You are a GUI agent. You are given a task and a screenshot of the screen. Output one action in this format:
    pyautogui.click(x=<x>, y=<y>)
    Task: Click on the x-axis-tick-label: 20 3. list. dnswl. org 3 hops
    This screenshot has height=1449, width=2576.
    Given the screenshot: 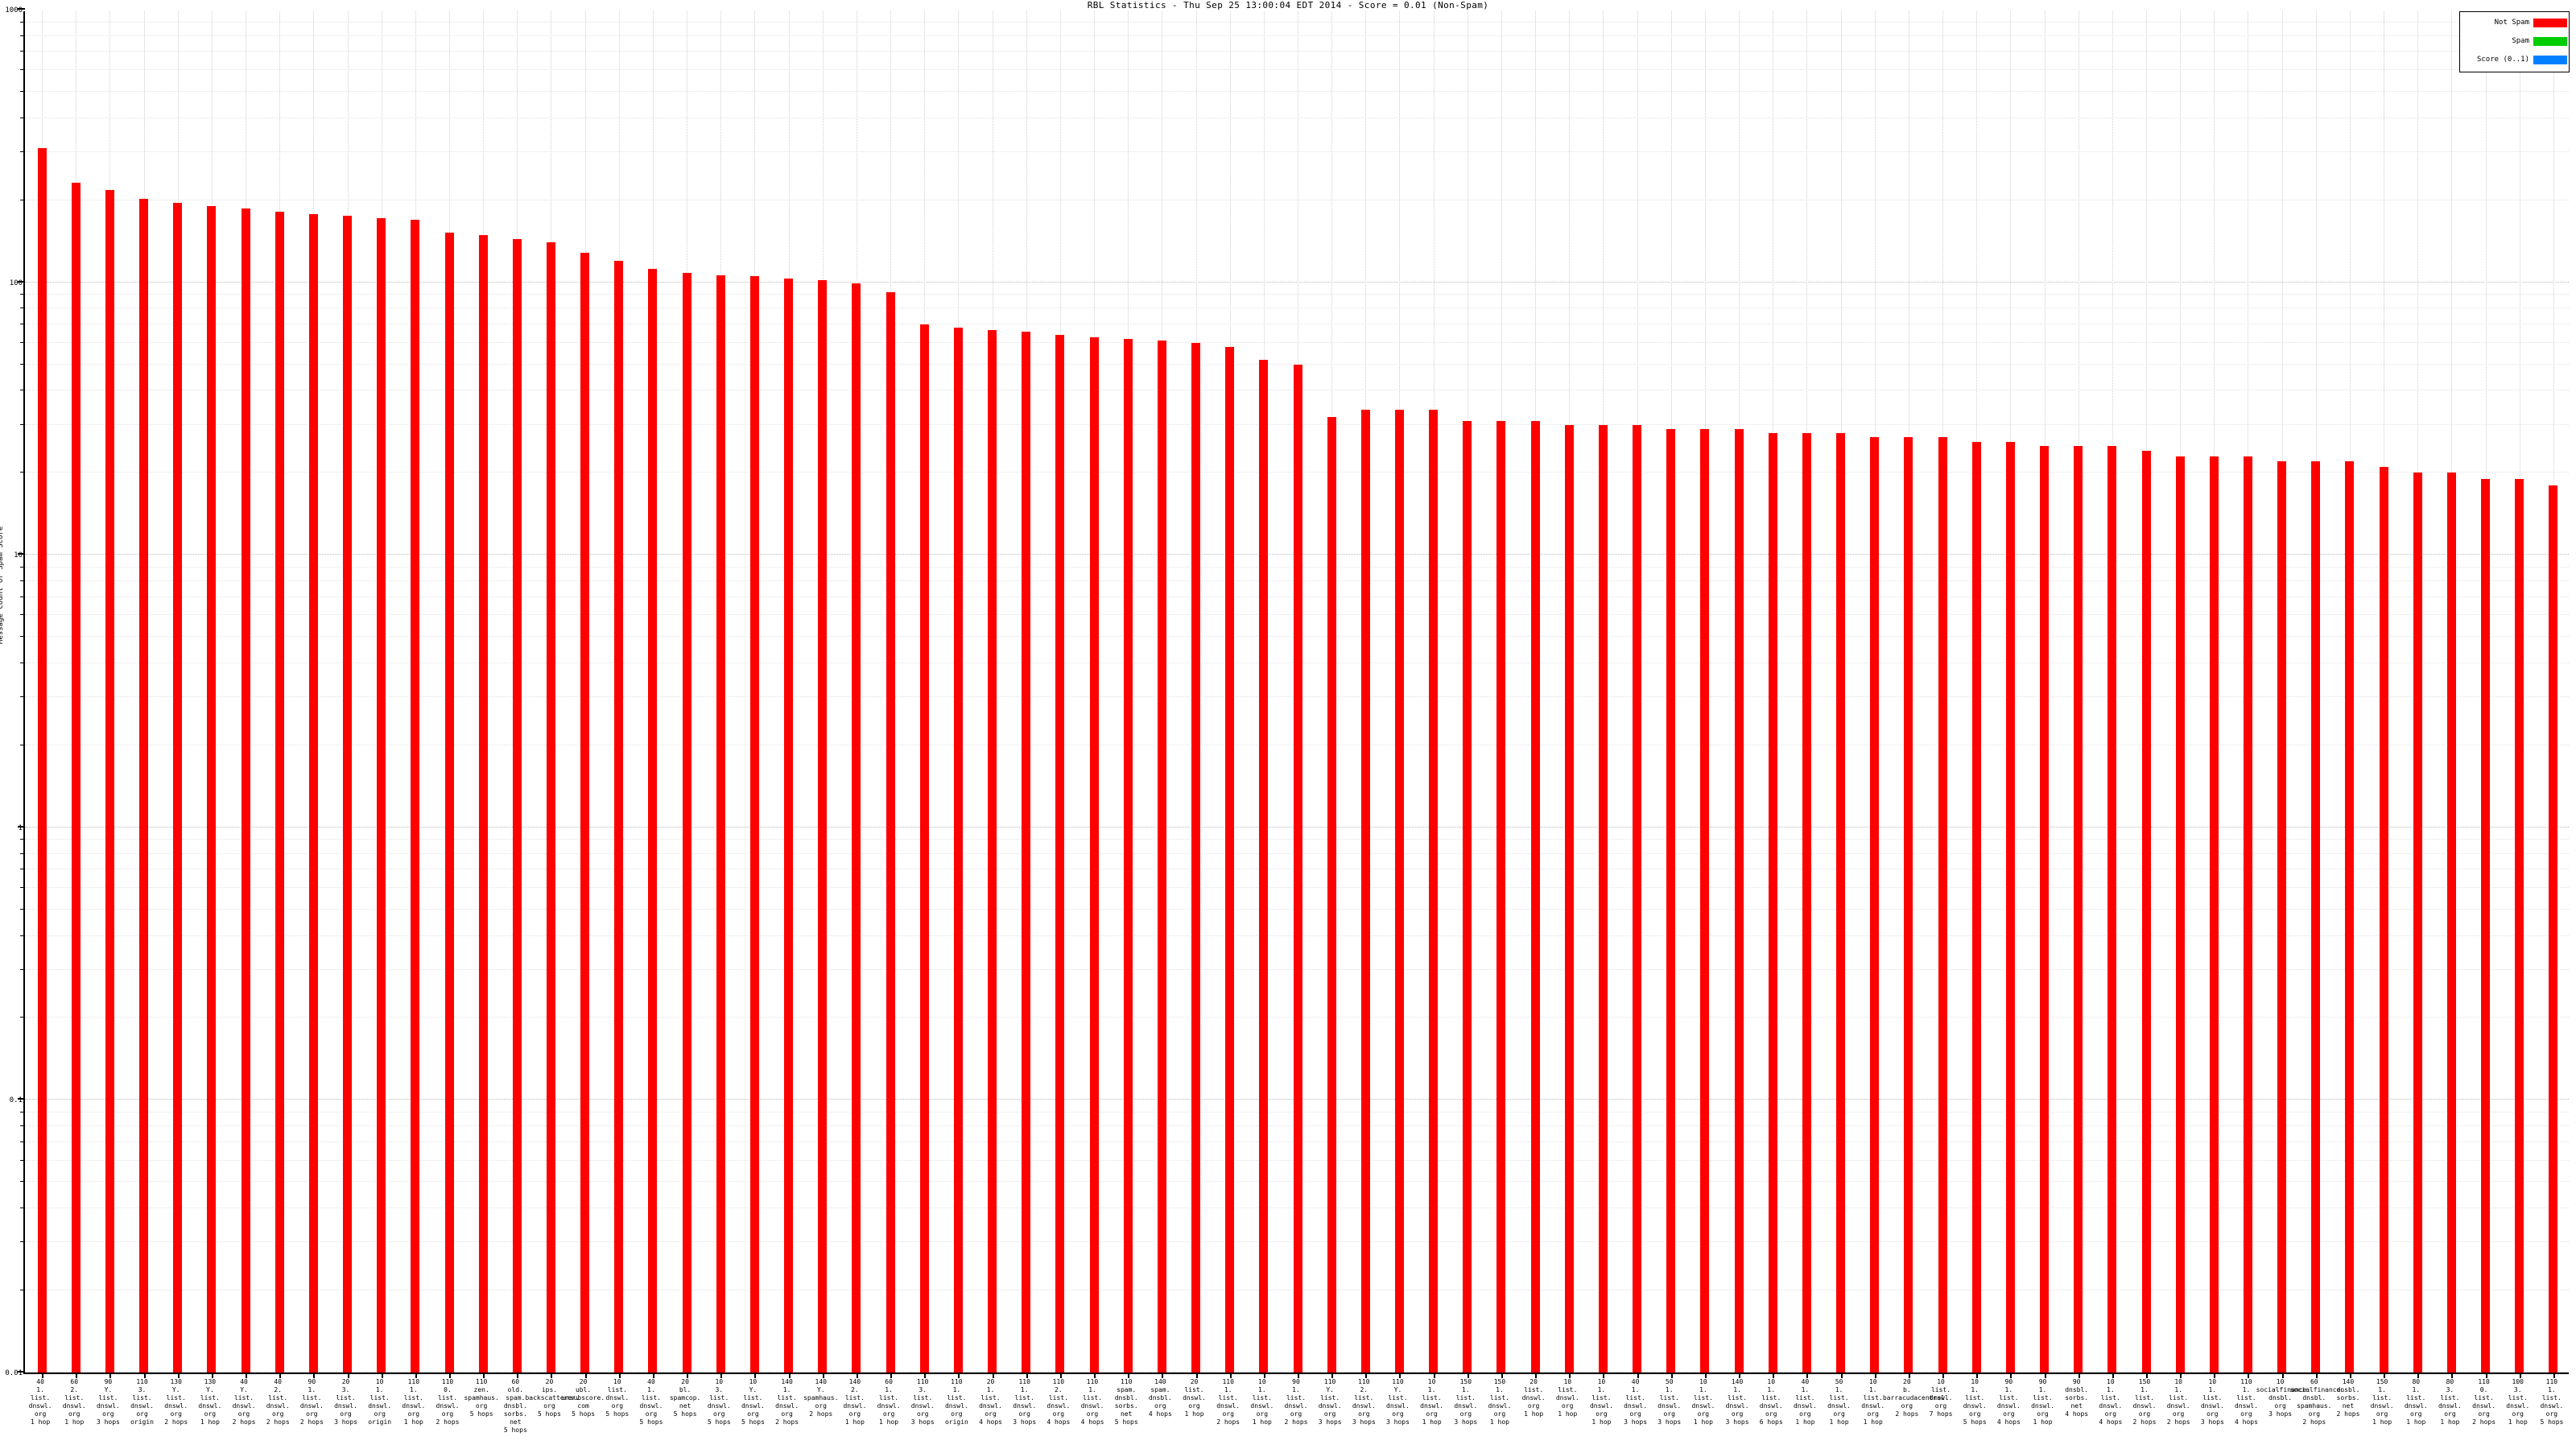 What is the action you would take?
    pyautogui.click(x=345, y=1402)
    